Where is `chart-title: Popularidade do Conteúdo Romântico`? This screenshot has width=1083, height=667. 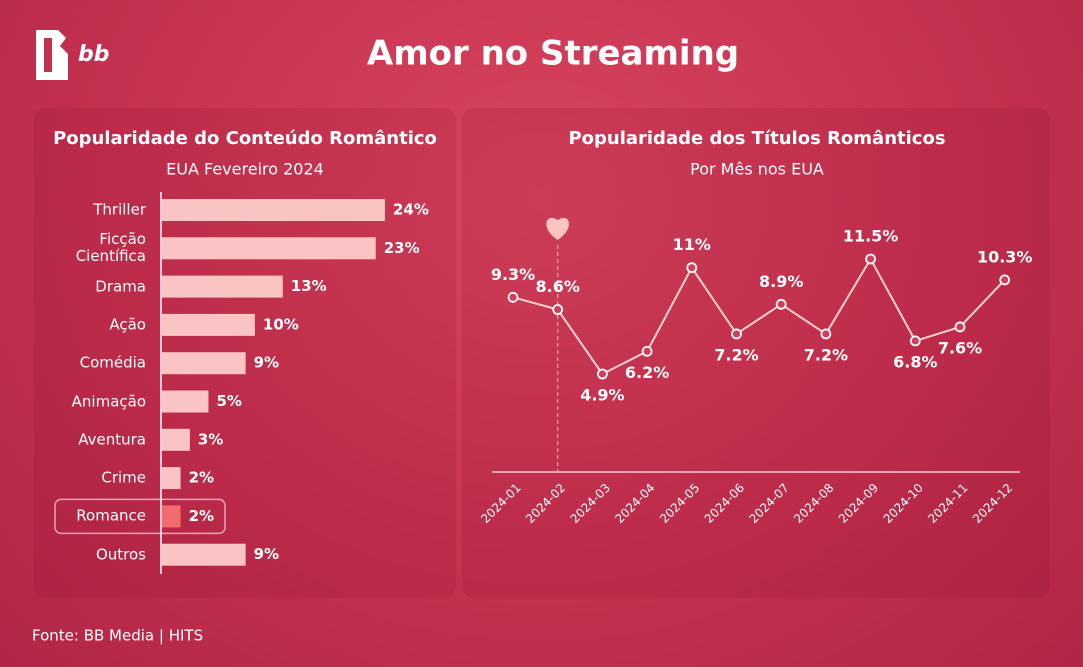
chart-title: Popularidade do Conteúdo Romântico is located at coordinates (245, 138).